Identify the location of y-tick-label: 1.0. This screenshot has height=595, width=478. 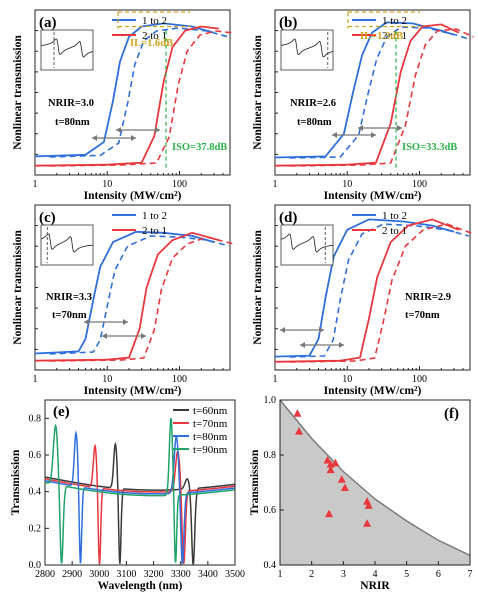
(270, 400).